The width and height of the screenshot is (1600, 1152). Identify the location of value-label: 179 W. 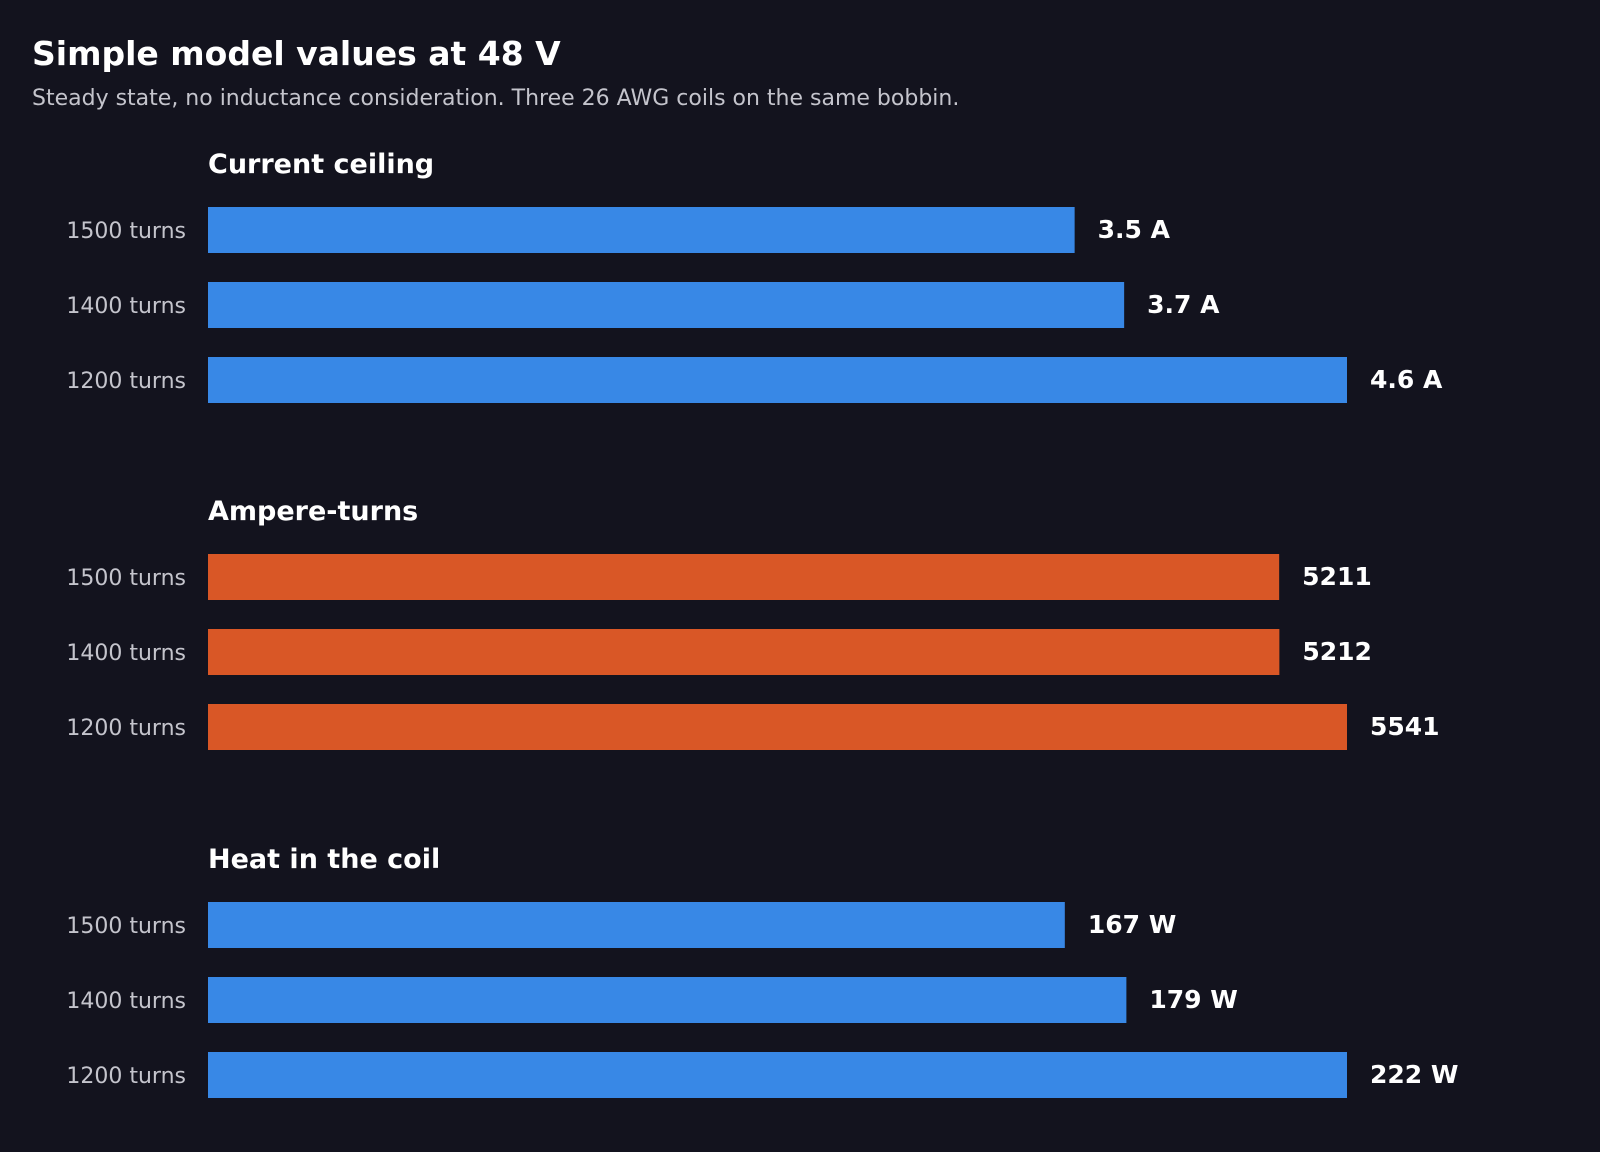
(1193, 999).